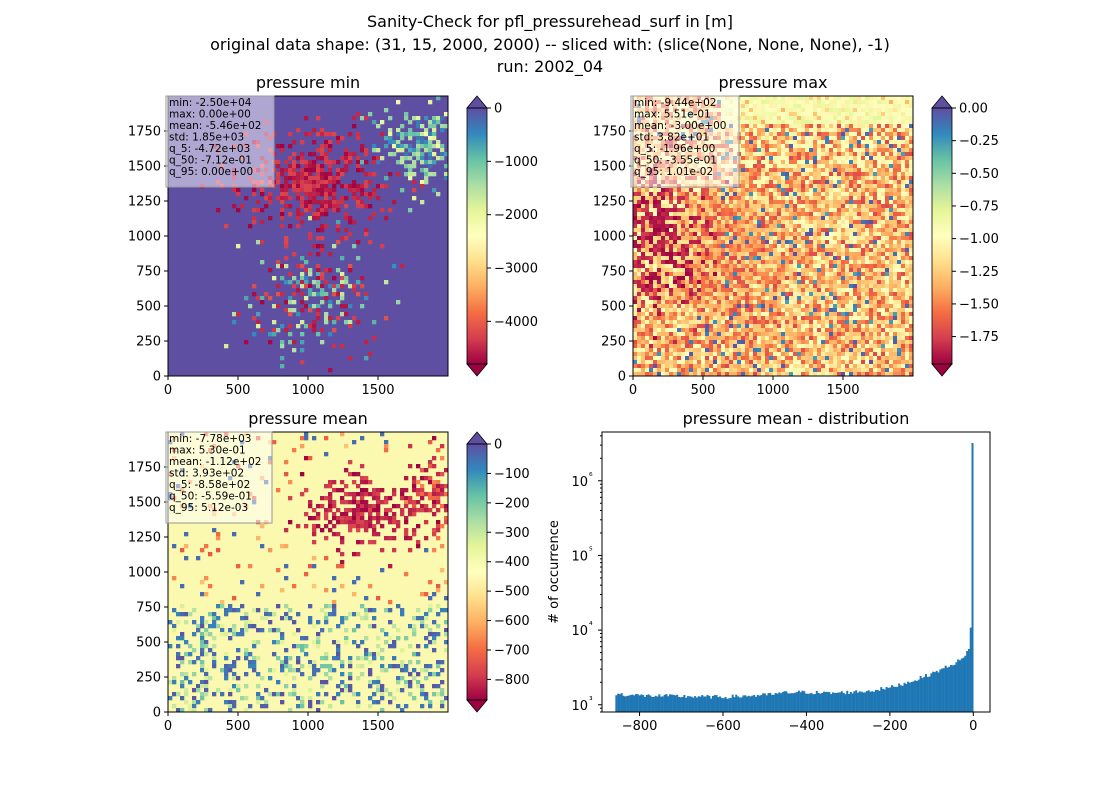  I want to click on stats-line: q_50: -3.55e-01, so click(675, 161).